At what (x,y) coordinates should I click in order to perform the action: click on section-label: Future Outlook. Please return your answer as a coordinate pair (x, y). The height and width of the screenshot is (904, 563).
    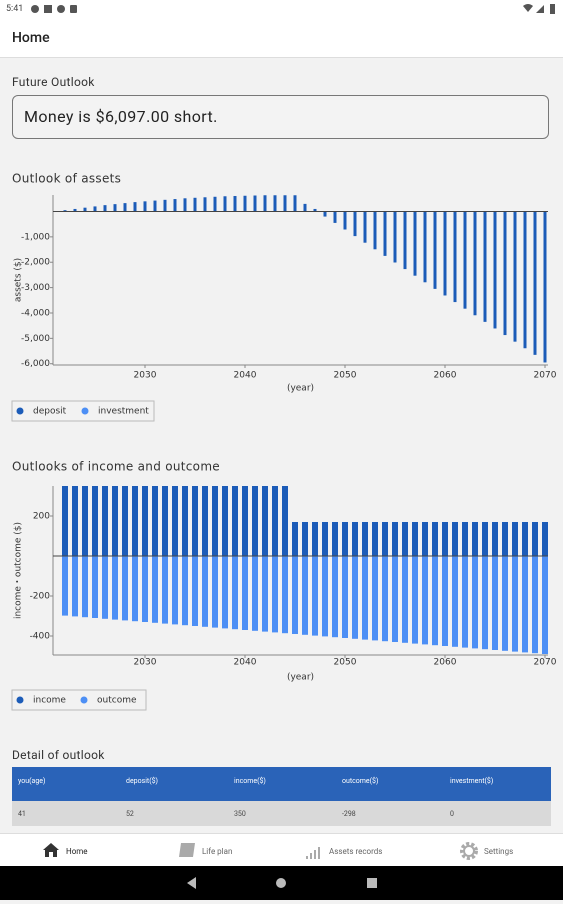
    Looking at the image, I should click on (53, 82).